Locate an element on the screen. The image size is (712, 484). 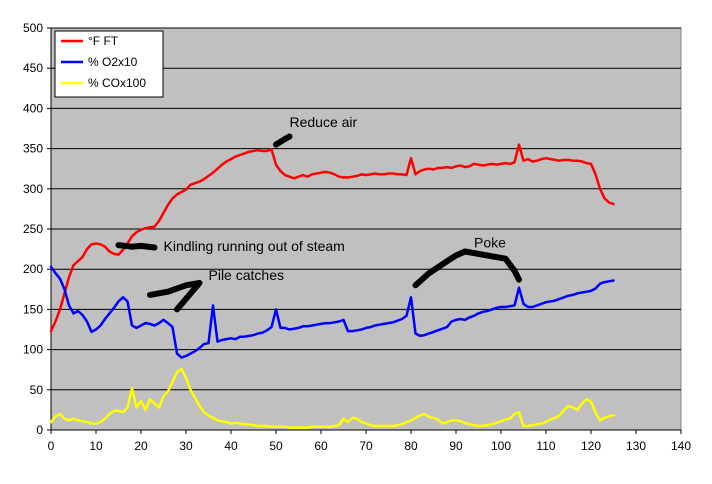
x-tick-label: 70 is located at coordinates (366, 446).